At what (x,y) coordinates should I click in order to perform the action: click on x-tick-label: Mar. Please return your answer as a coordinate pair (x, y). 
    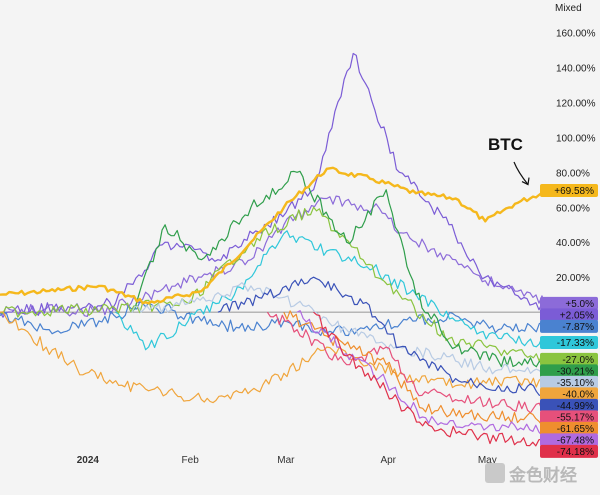
    Looking at the image, I should click on (286, 460).